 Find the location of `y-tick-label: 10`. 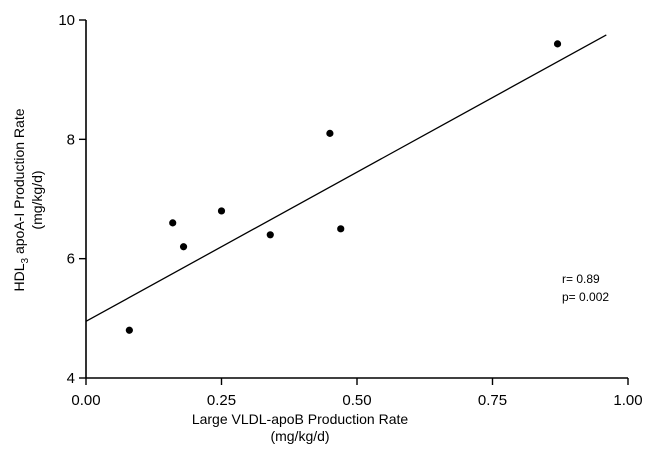

y-tick-label: 10 is located at coordinates (66, 20).